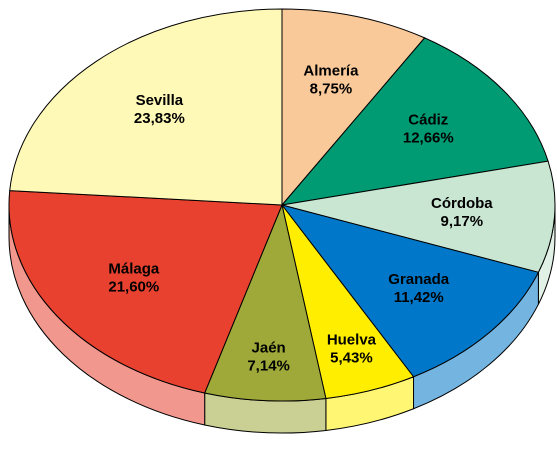  Describe the element at coordinates (331, 70) in the screenshot. I see `slice-label: Almería` at that location.